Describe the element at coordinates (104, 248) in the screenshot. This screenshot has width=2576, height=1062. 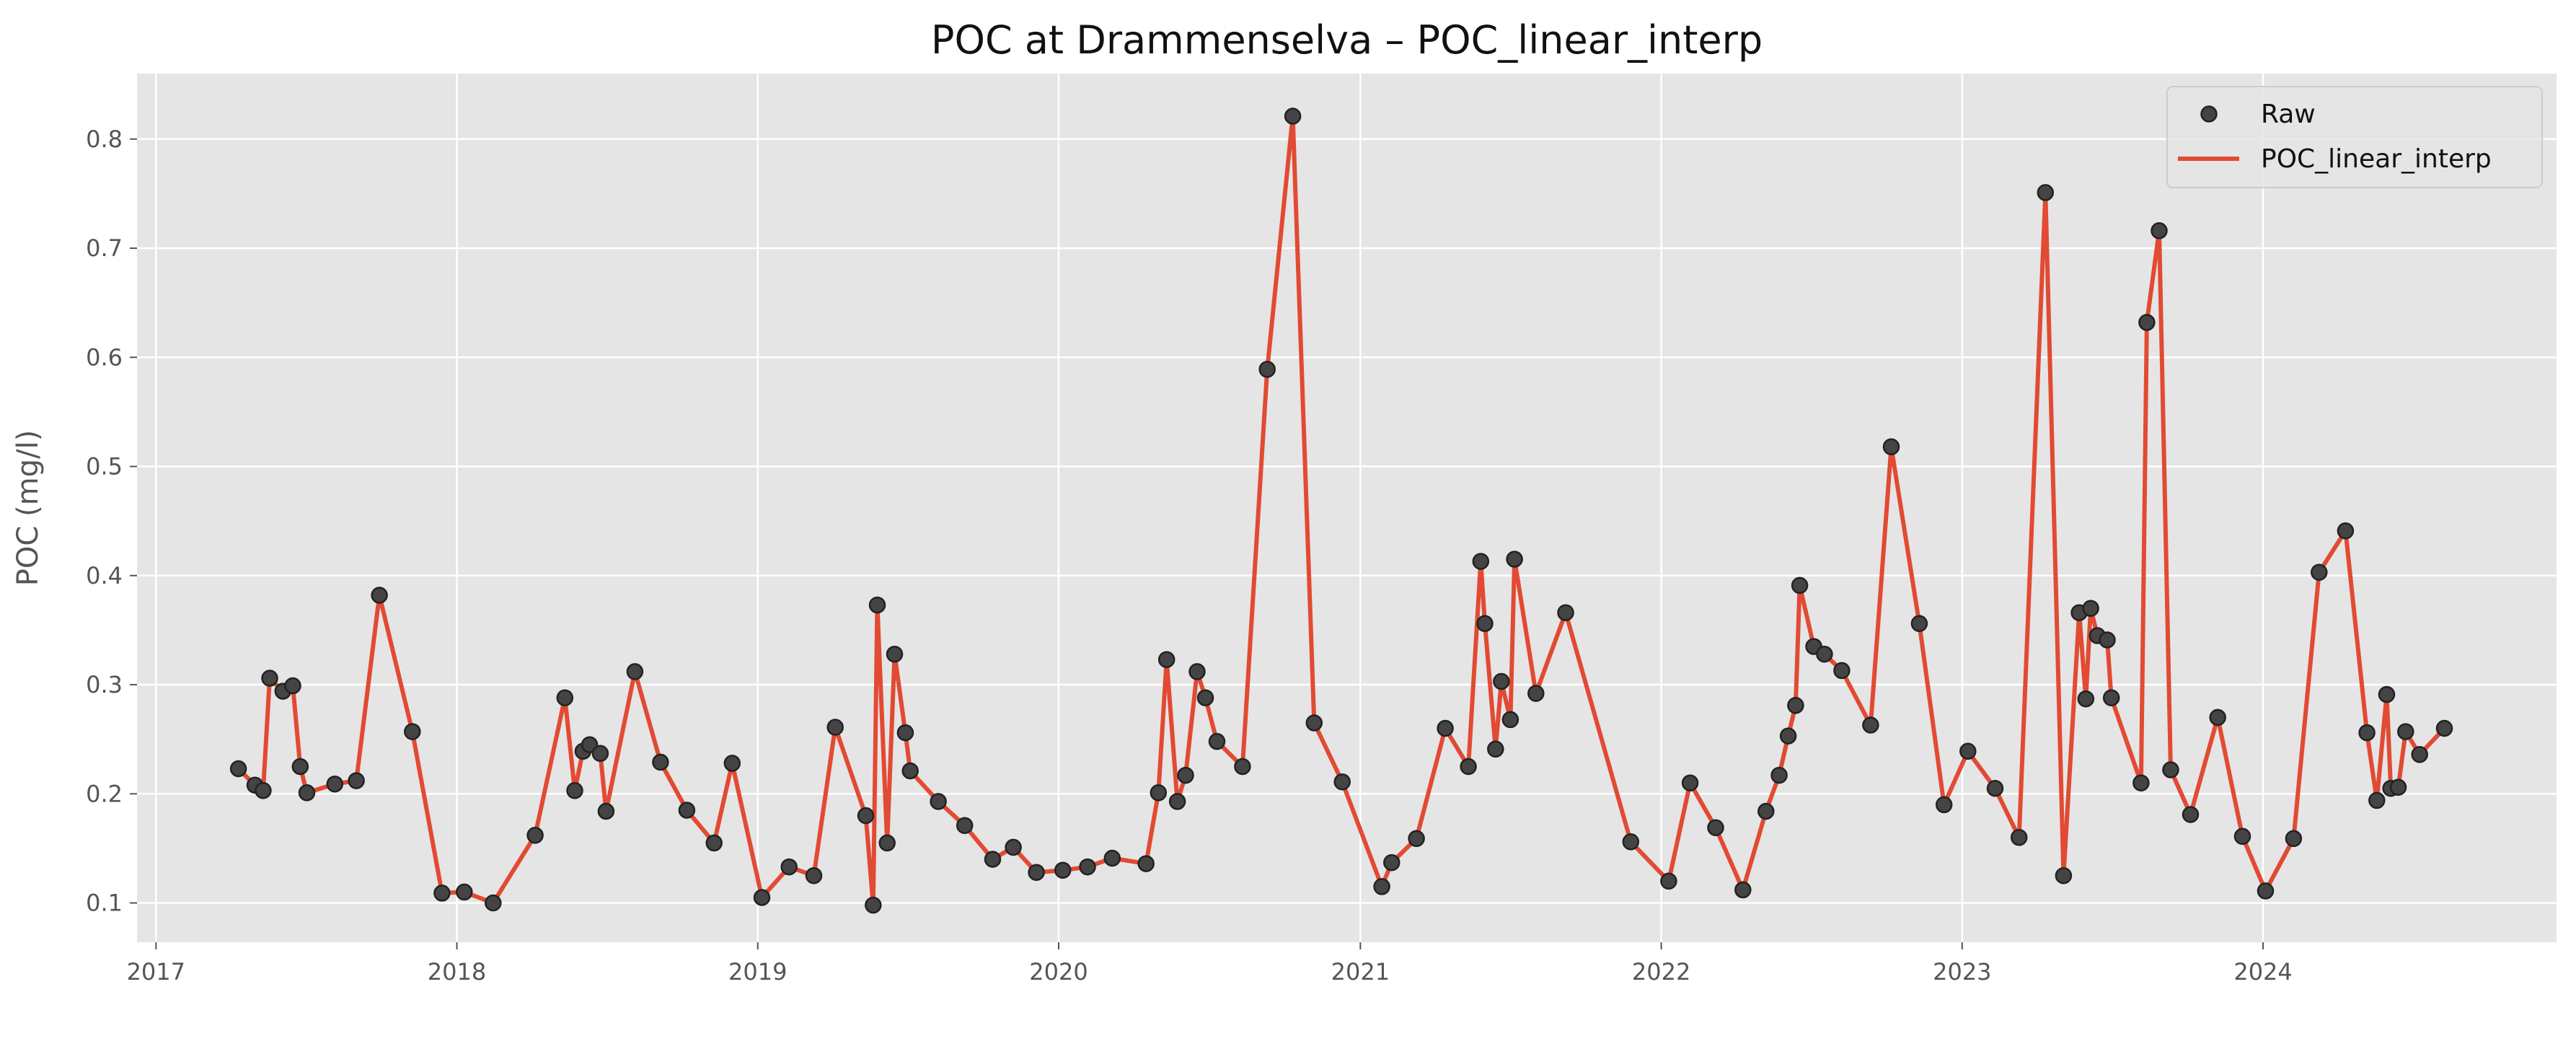
I see `y-tick-label: 0.7` at that location.